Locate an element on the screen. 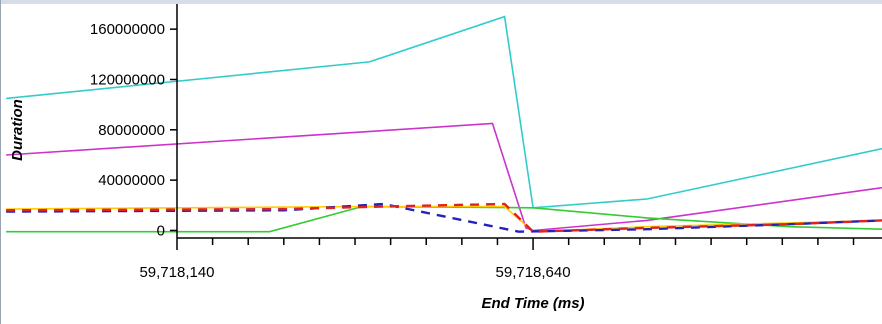 This screenshot has height=324, width=882. y-tick-label: 160000000 is located at coordinates (127, 29).